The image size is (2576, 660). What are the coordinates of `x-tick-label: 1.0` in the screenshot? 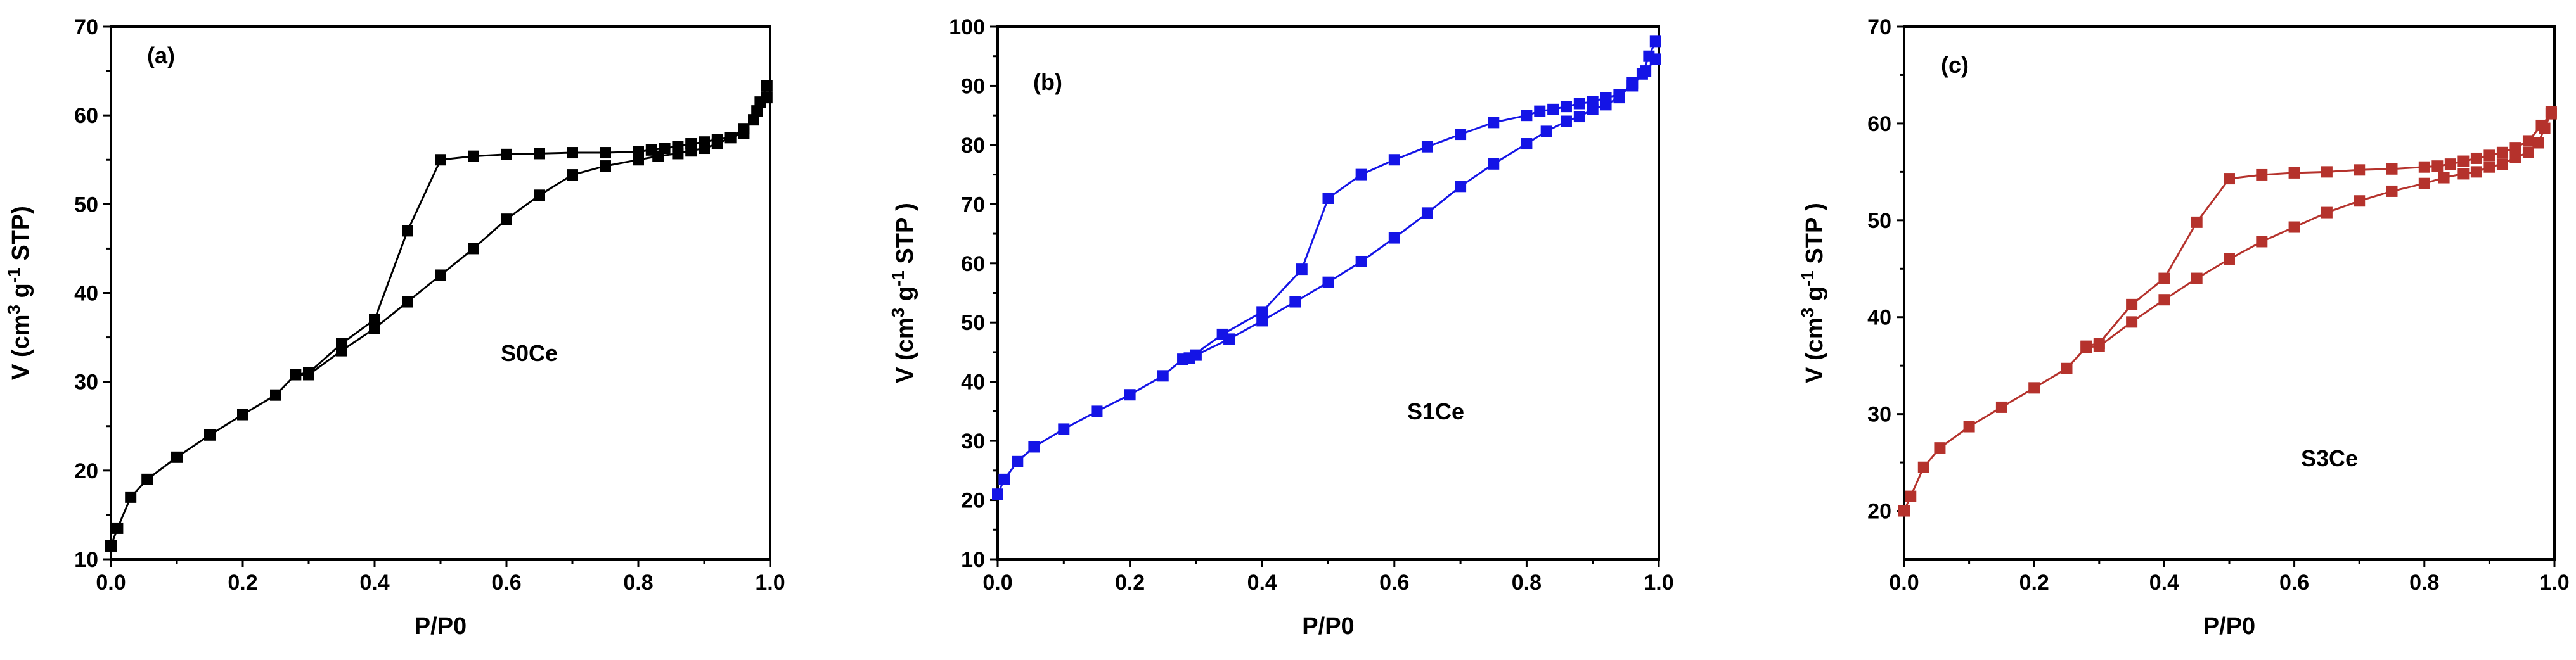 It's located at (770, 583).